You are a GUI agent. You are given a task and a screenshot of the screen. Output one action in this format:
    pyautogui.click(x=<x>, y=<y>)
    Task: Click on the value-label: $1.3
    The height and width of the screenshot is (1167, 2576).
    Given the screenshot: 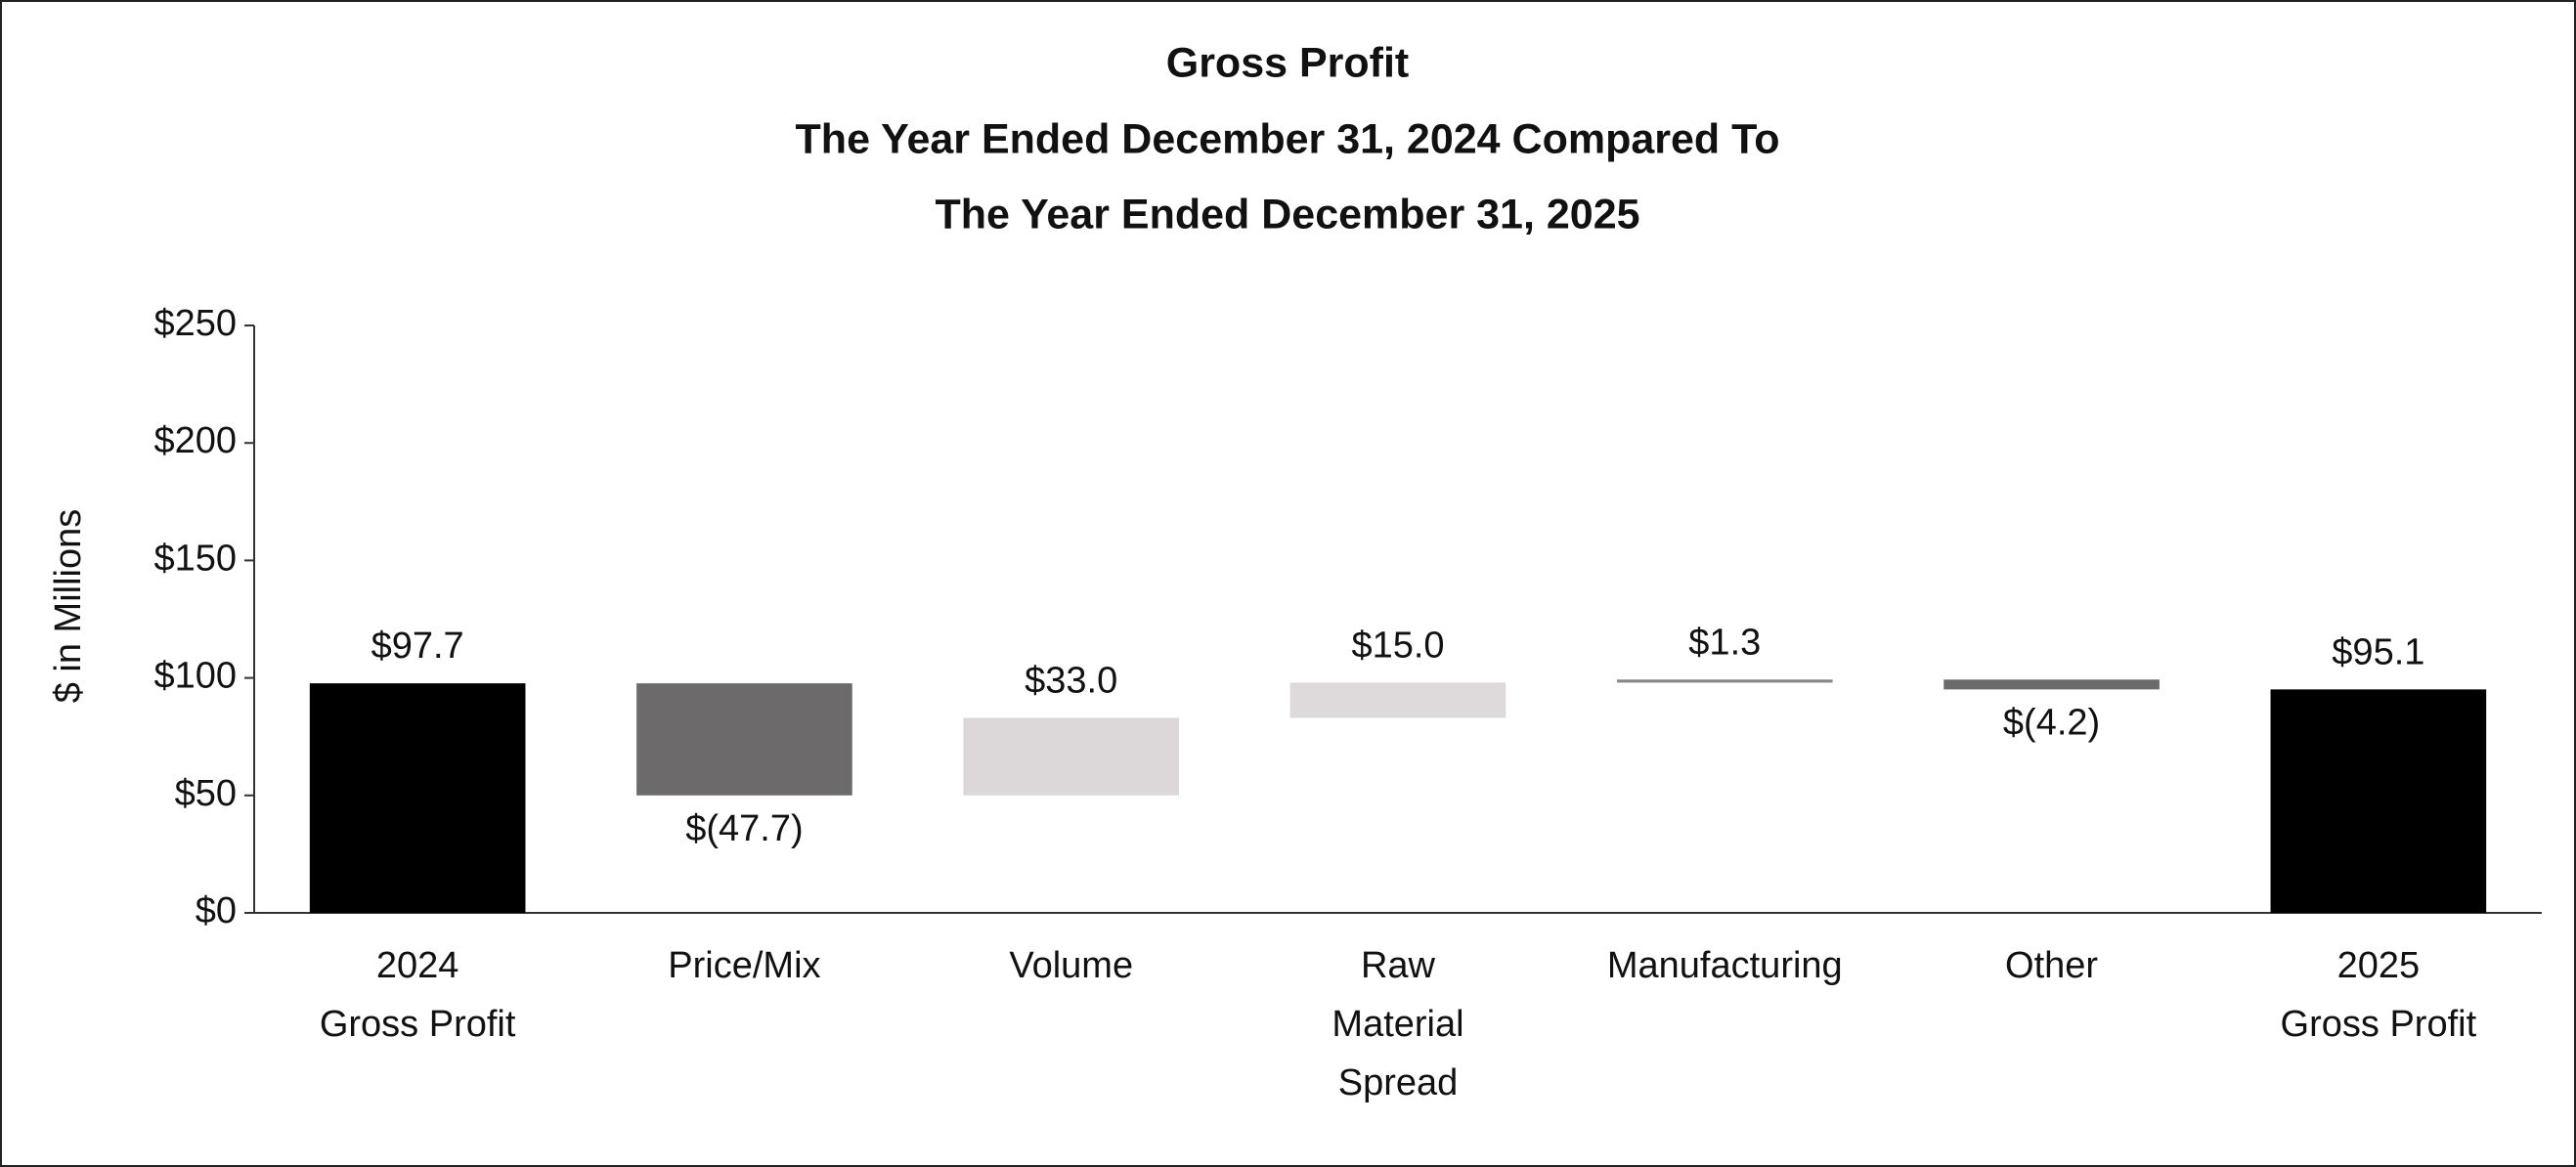 What is the action you would take?
    pyautogui.click(x=1724, y=642)
    